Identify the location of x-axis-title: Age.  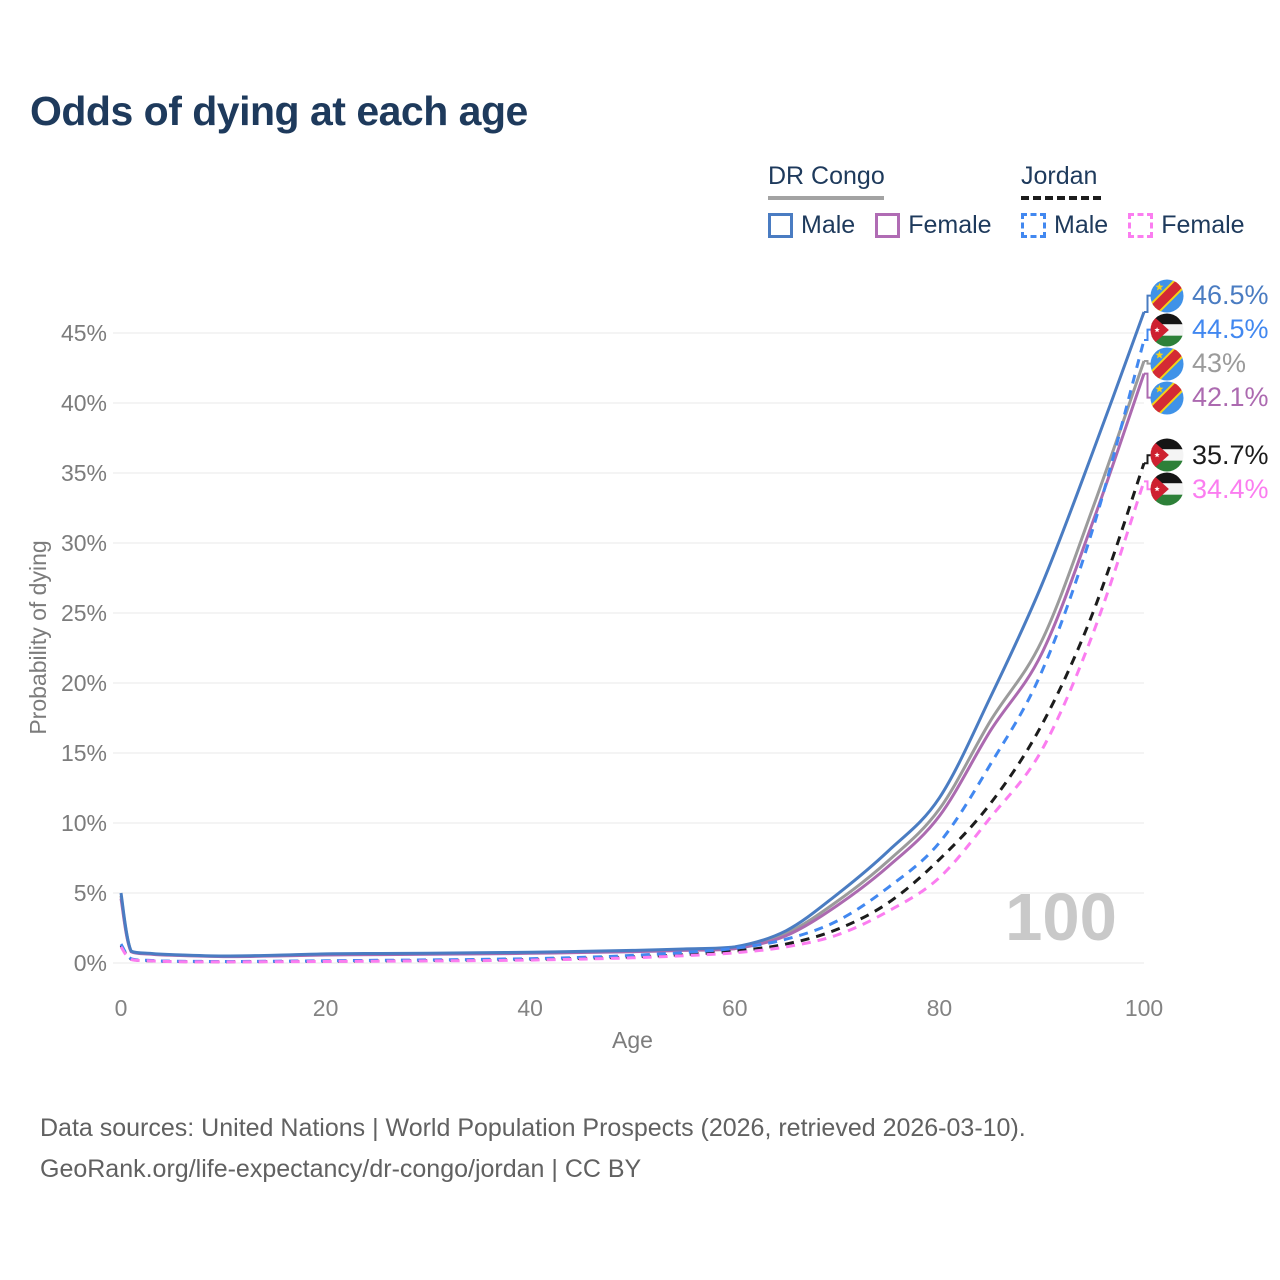
(632, 1040).